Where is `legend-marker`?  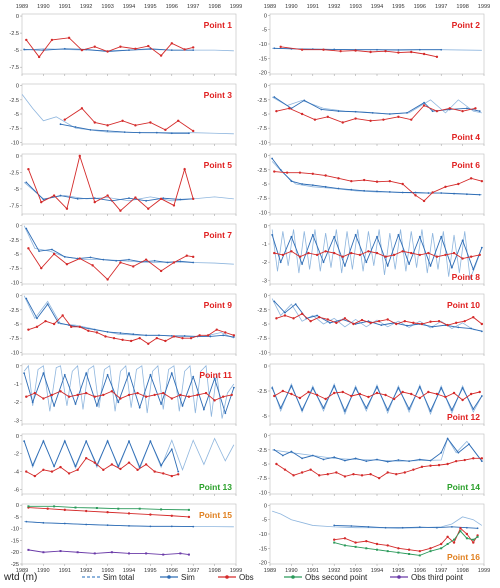 legend-marker is located at coordinates (169, 577).